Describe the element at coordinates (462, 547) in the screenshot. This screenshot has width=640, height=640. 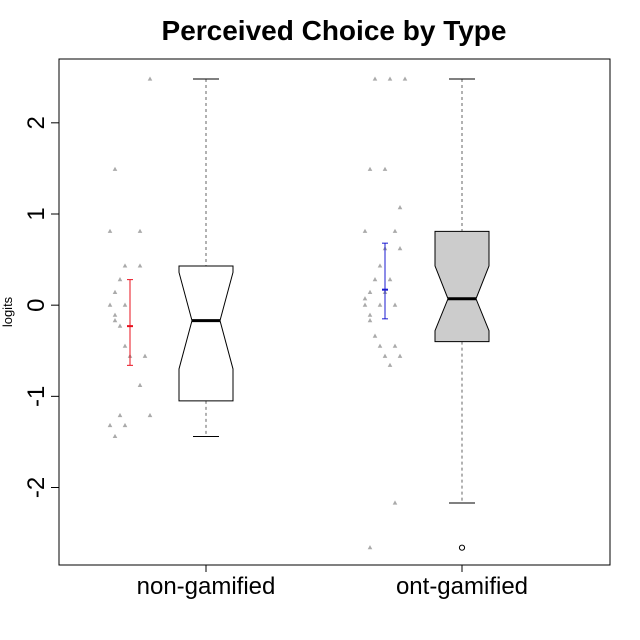
I see `outlier-point` at that location.